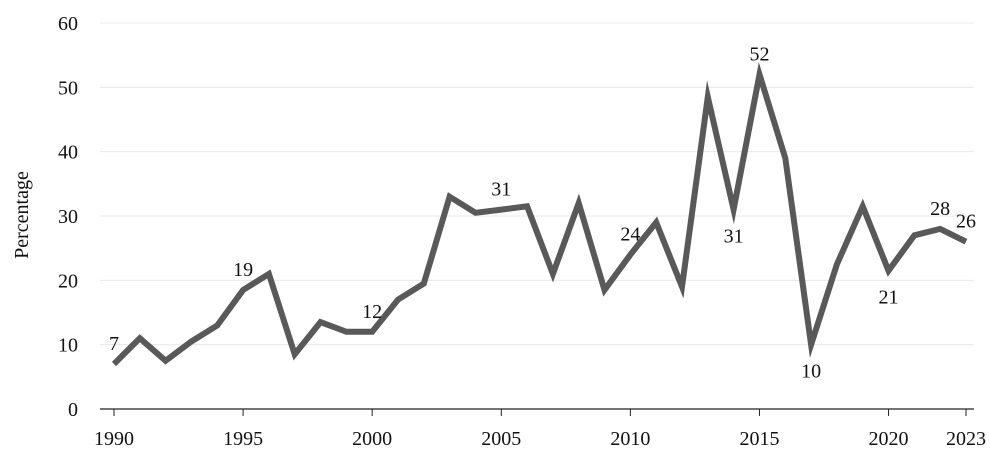 The width and height of the screenshot is (990, 449). What do you see at coordinates (243, 438) in the screenshot?
I see `x-tick-label: 1995` at bounding box center [243, 438].